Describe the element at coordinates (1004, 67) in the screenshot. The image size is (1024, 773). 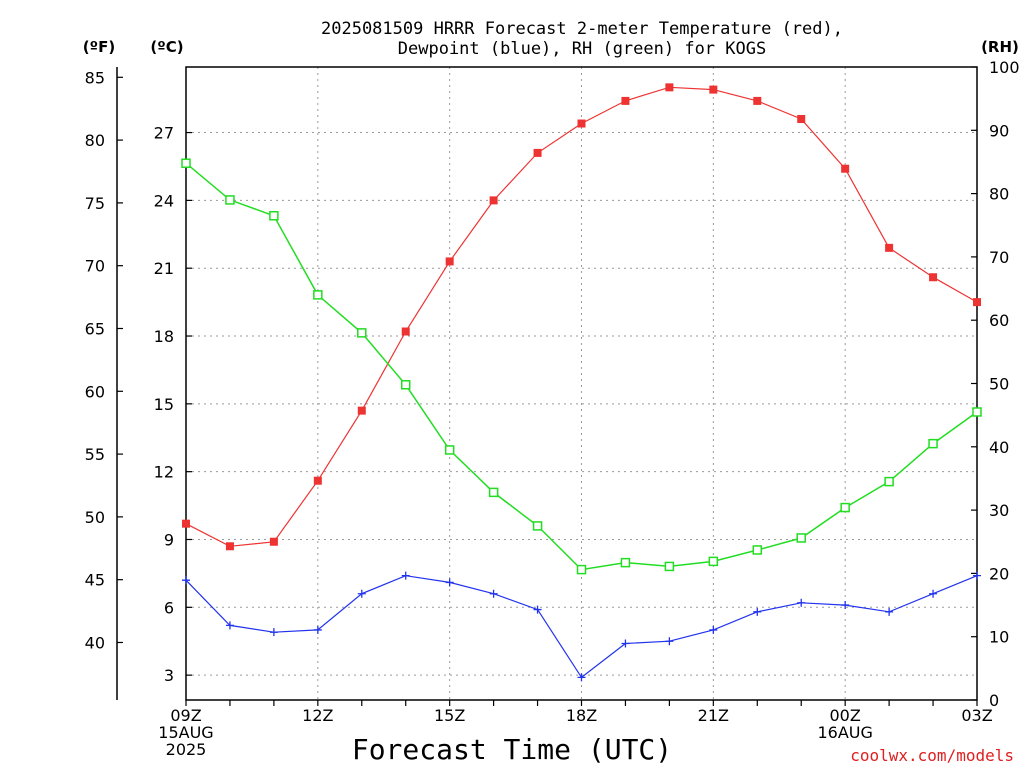
I see `rh-tick-label: 100` at that location.